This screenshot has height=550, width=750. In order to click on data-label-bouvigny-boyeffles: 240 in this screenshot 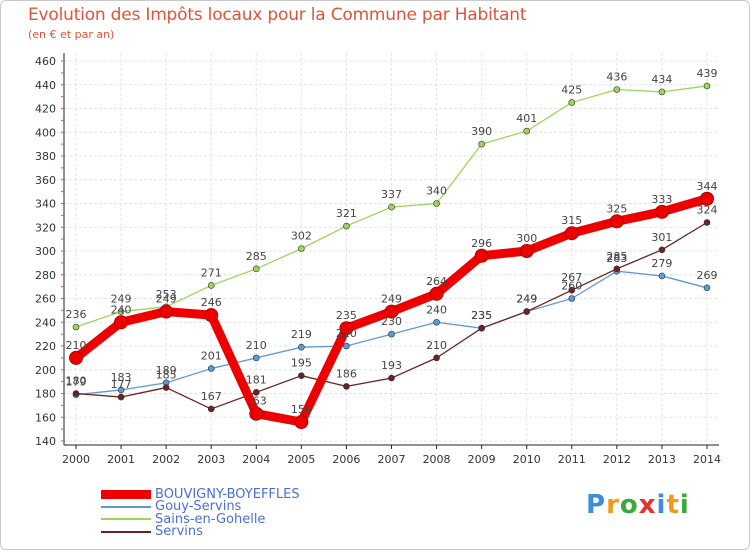, I will do `click(121, 309)`.